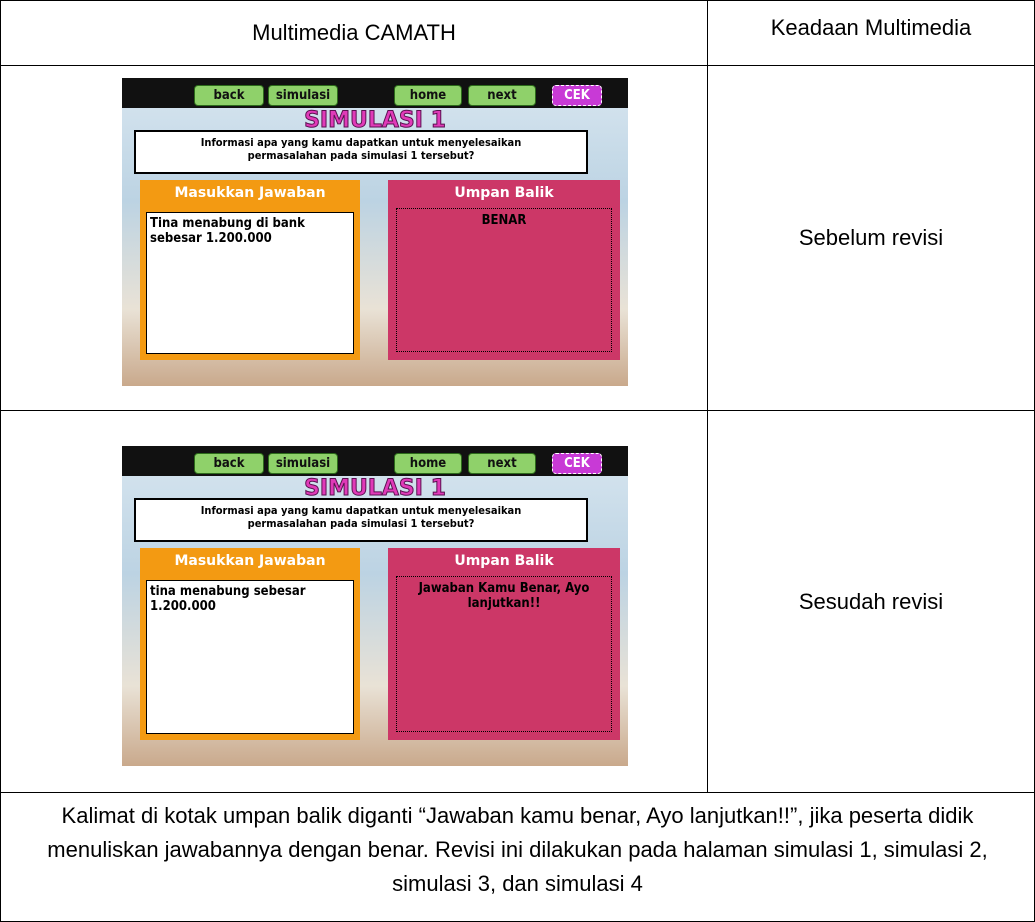 The image size is (1035, 922). What do you see at coordinates (250, 283) in the screenshot?
I see `answer-box: Tina menabung di bank sebesar 1.200.000` at bounding box center [250, 283].